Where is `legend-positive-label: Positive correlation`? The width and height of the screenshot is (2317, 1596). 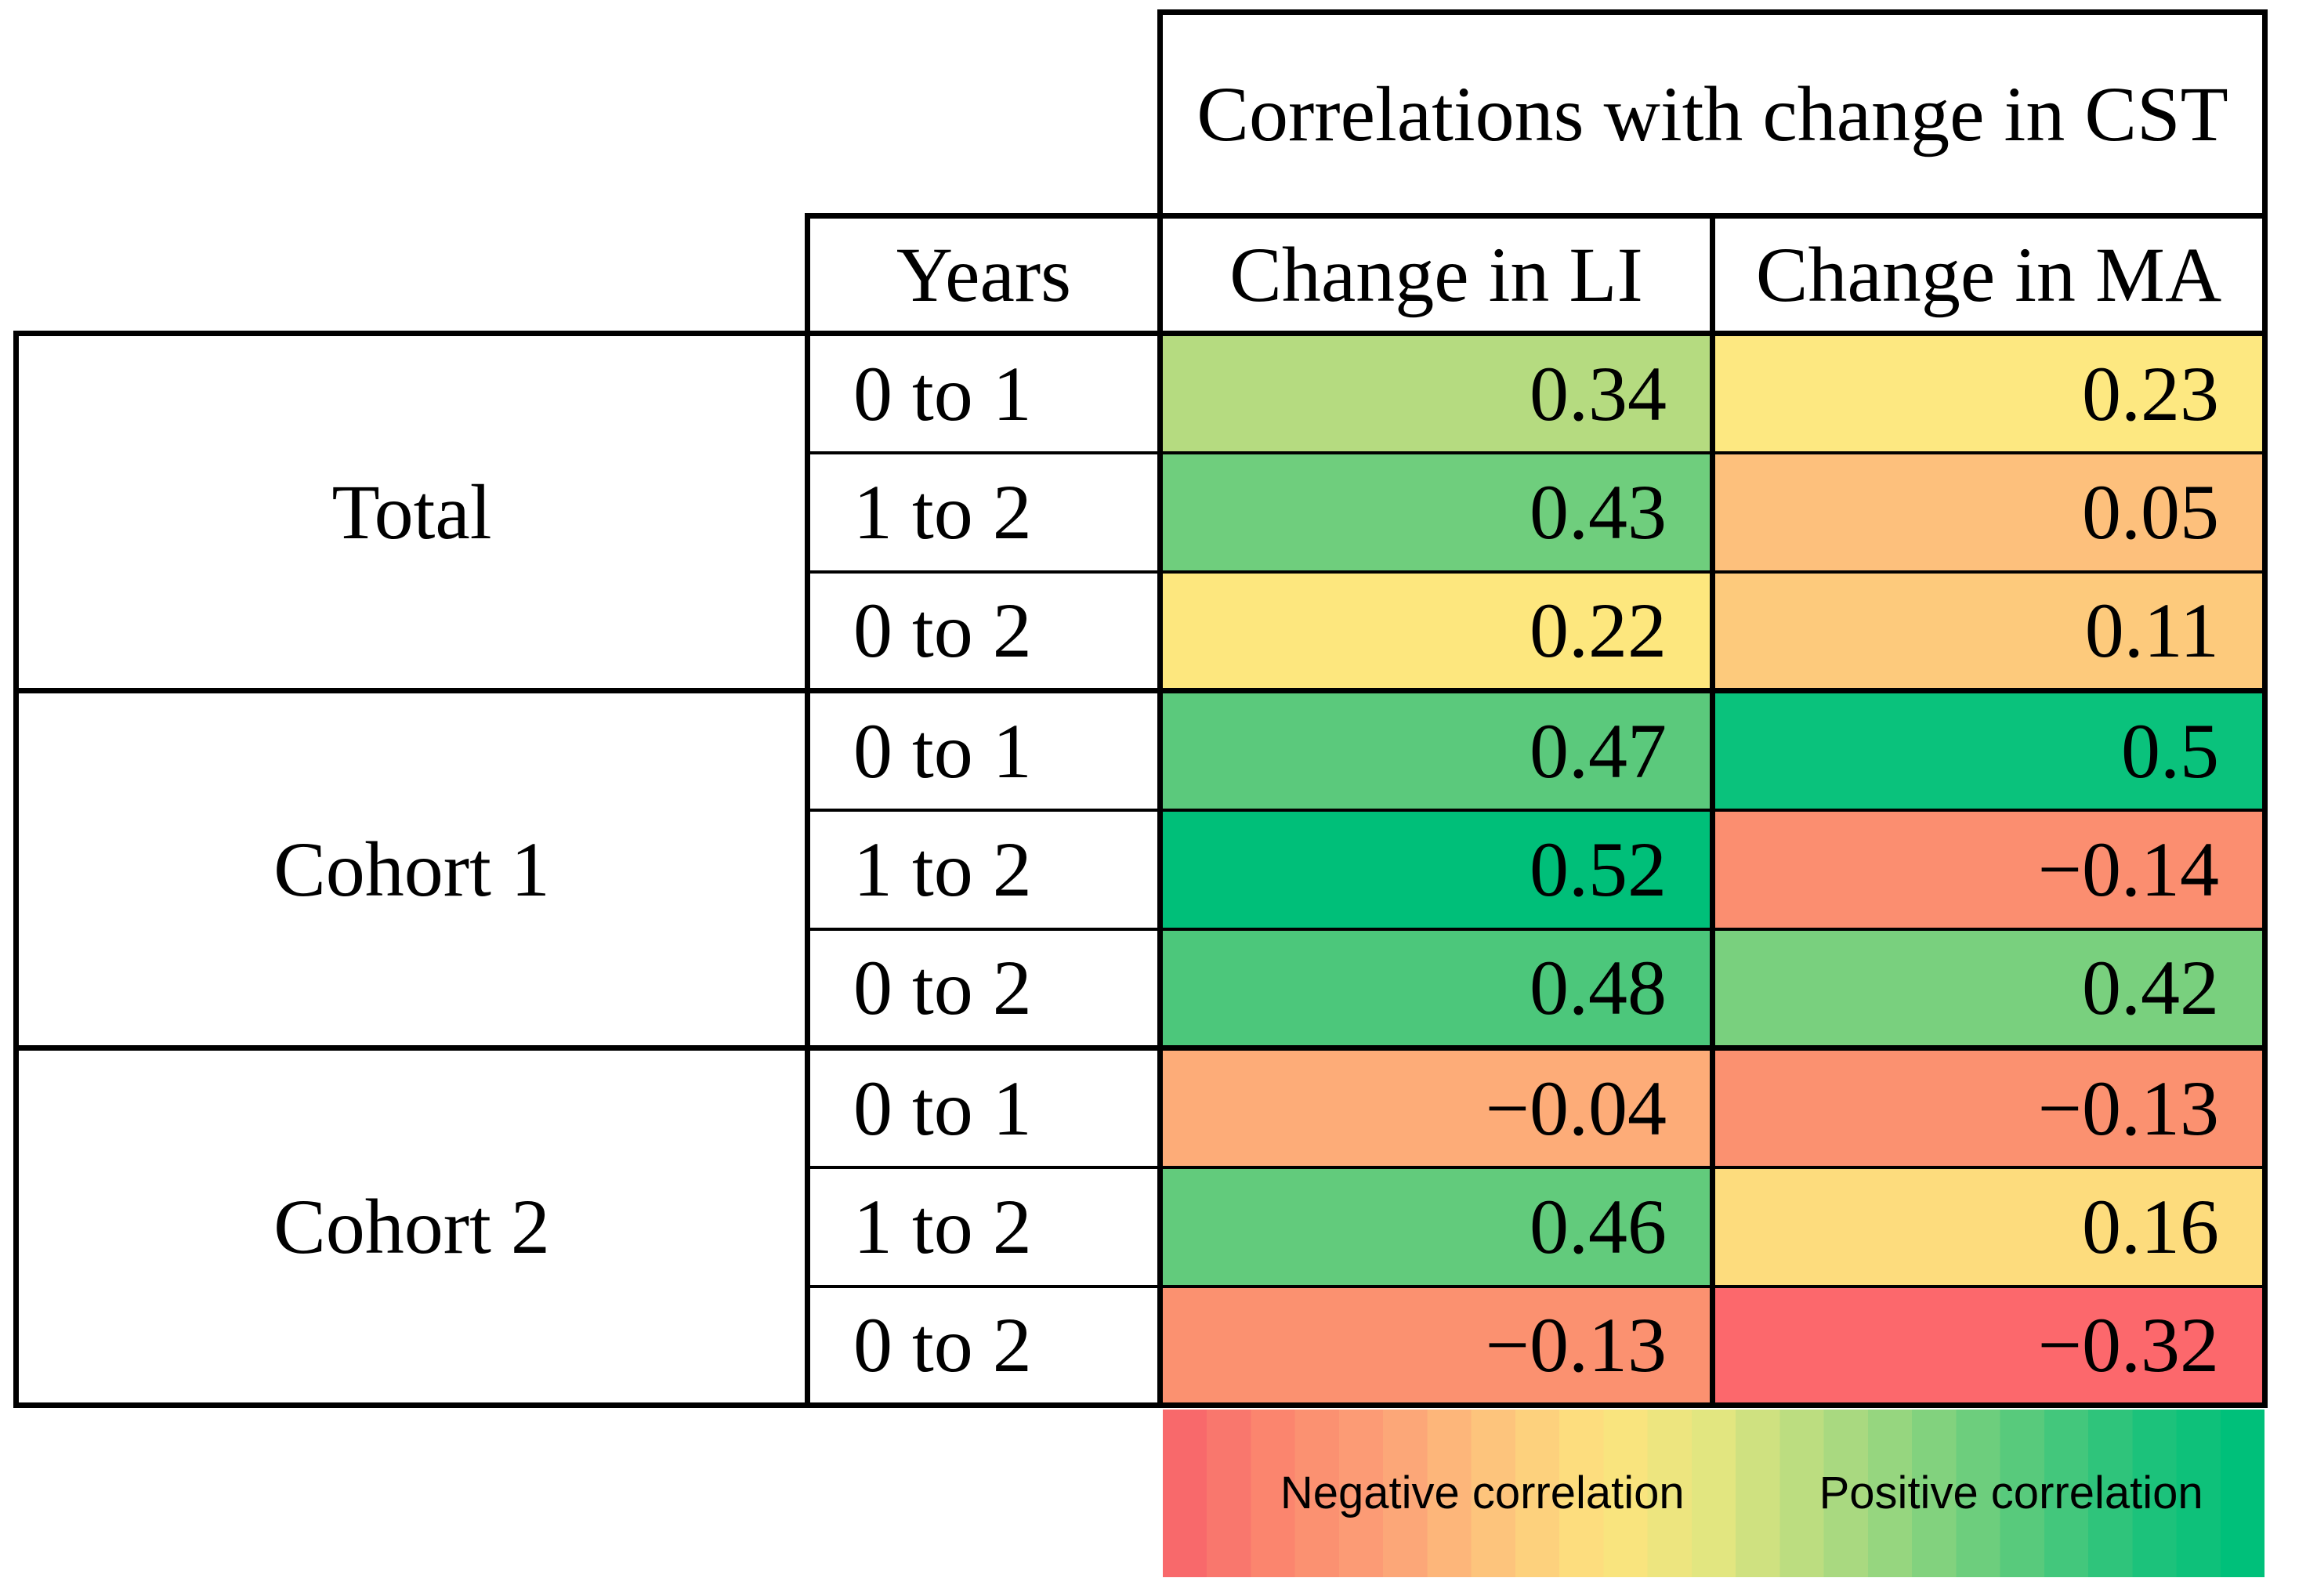
legend-positive-label: Positive correlation is located at coordinates (2011, 1493).